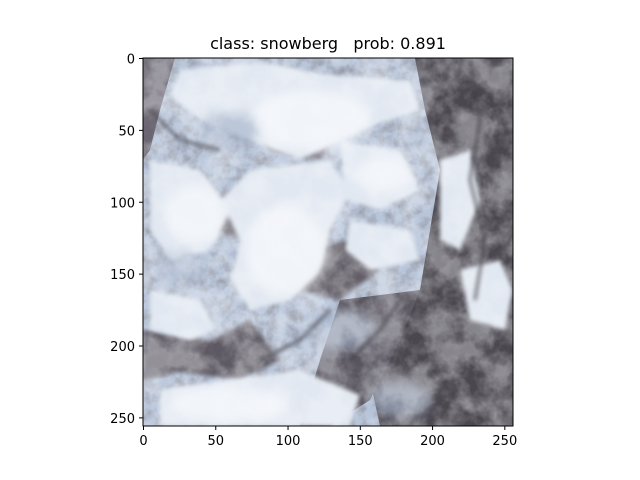 This screenshot has width=640, height=480. What do you see at coordinates (126, 240) in the screenshot?
I see `y-axis: 0 50 100 150 200 250` at bounding box center [126, 240].